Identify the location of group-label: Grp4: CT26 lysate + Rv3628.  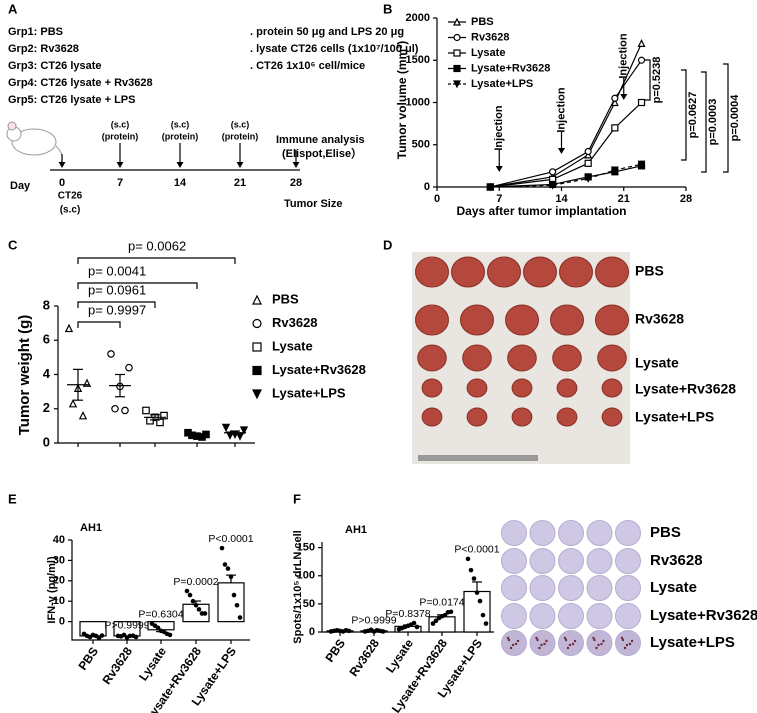
(80, 83).